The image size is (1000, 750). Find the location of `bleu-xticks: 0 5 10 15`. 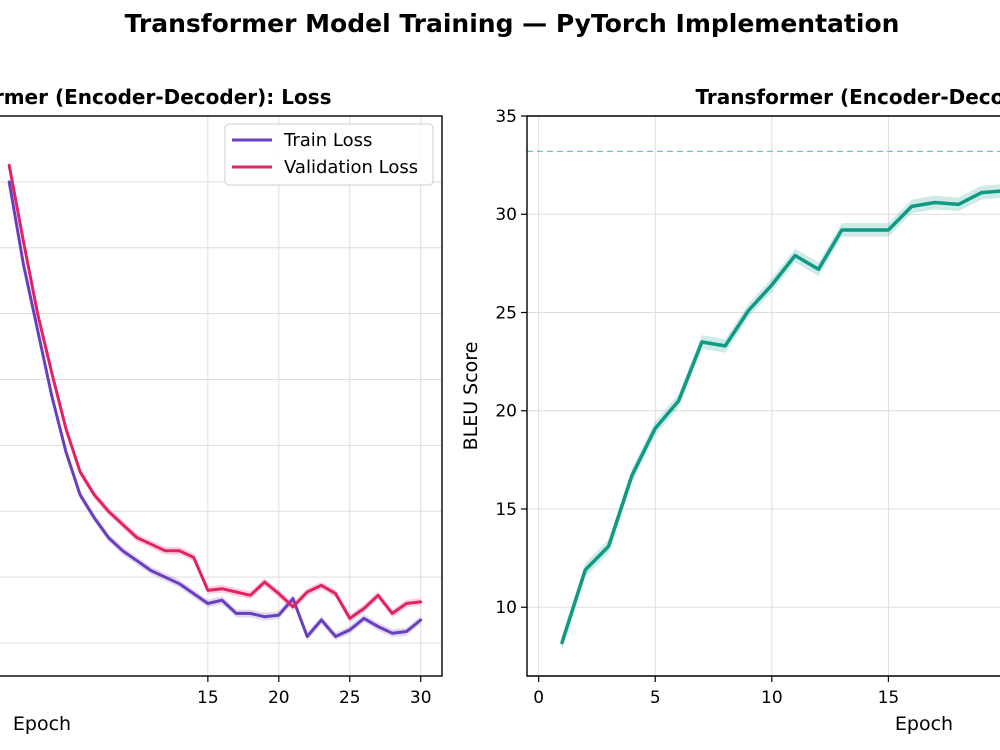

bleu-xticks: 0 5 10 15 is located at coordinates (716, 692).